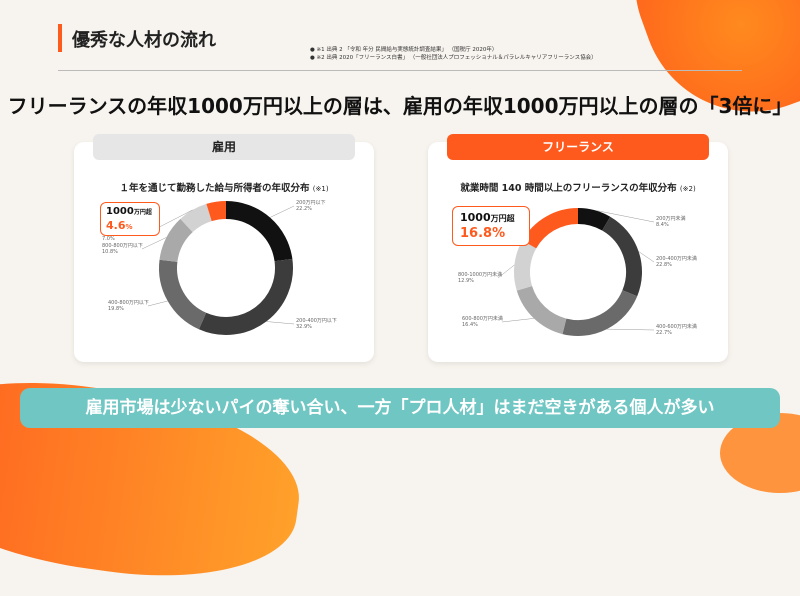 The image size is (800, 596). What do you see at coordinates (311, 203) in the screenshot?
I see `category-label: 200万円以下` at bounding box center [311, 203].